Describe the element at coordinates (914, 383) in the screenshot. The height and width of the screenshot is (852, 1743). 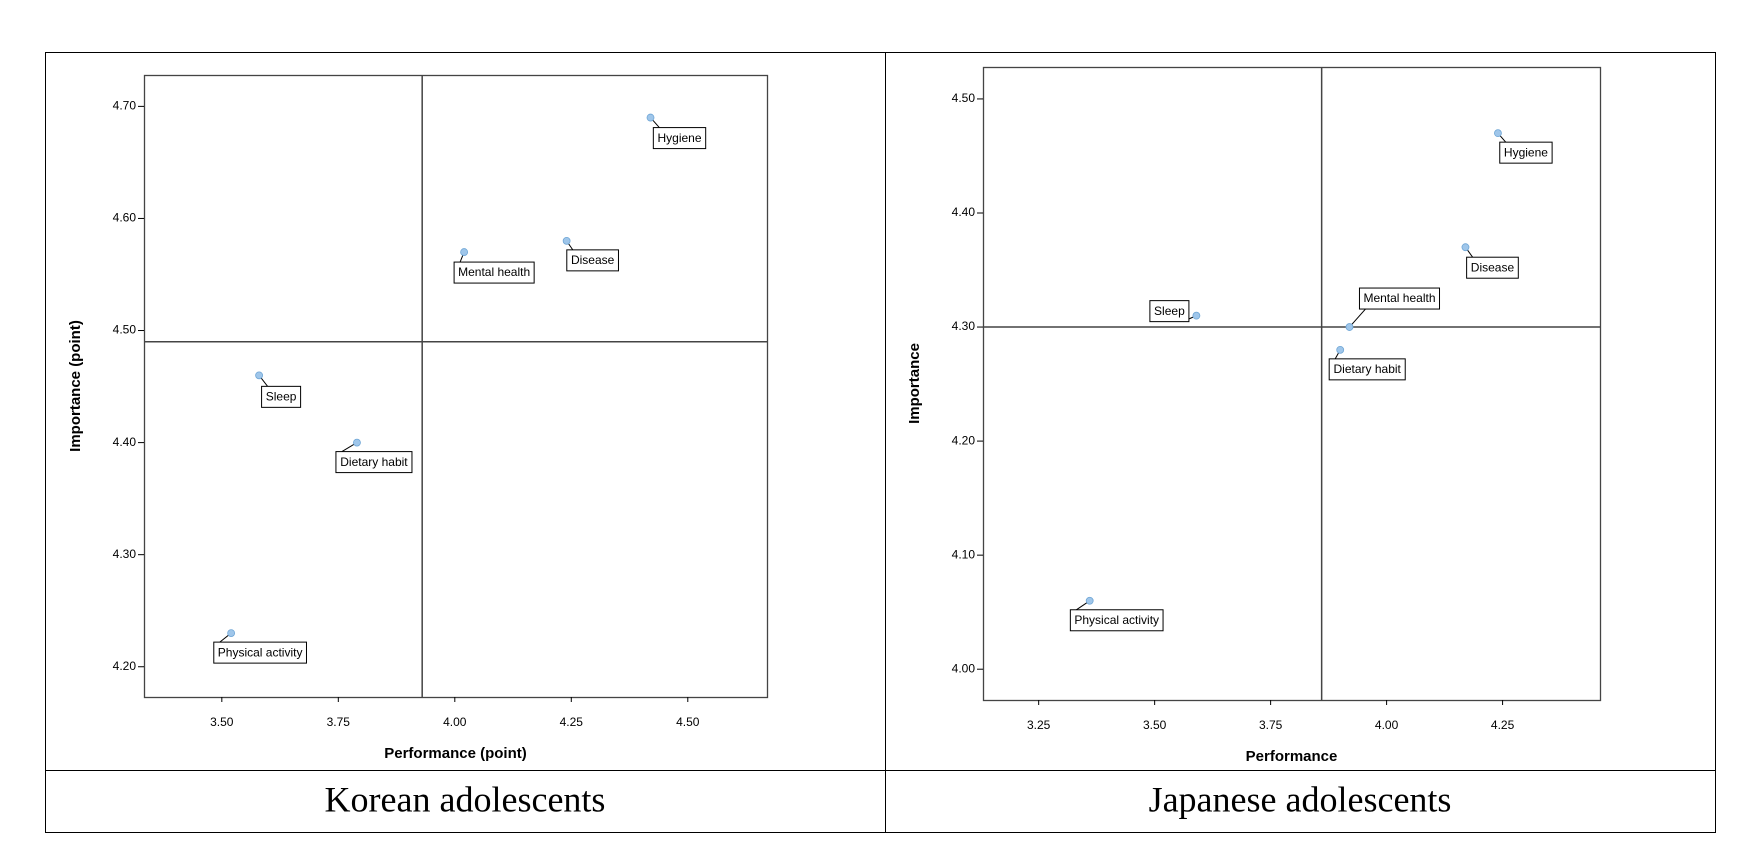
I see `y-axis-title: Importance` at that location.